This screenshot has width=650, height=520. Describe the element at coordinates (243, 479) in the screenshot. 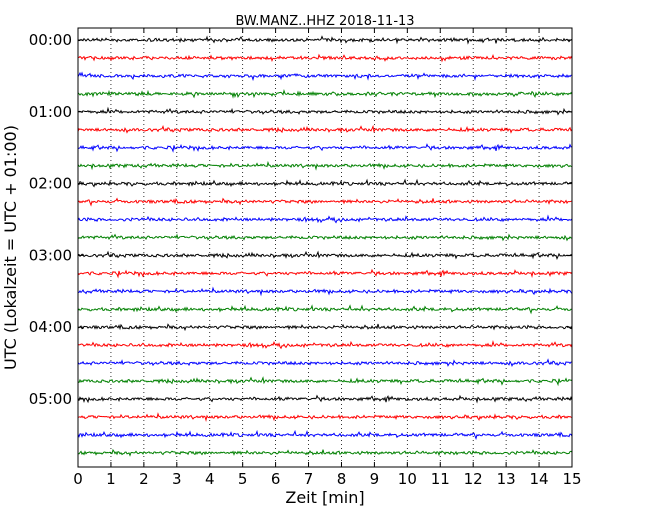

I see `x-tick-label: 5` at that location.